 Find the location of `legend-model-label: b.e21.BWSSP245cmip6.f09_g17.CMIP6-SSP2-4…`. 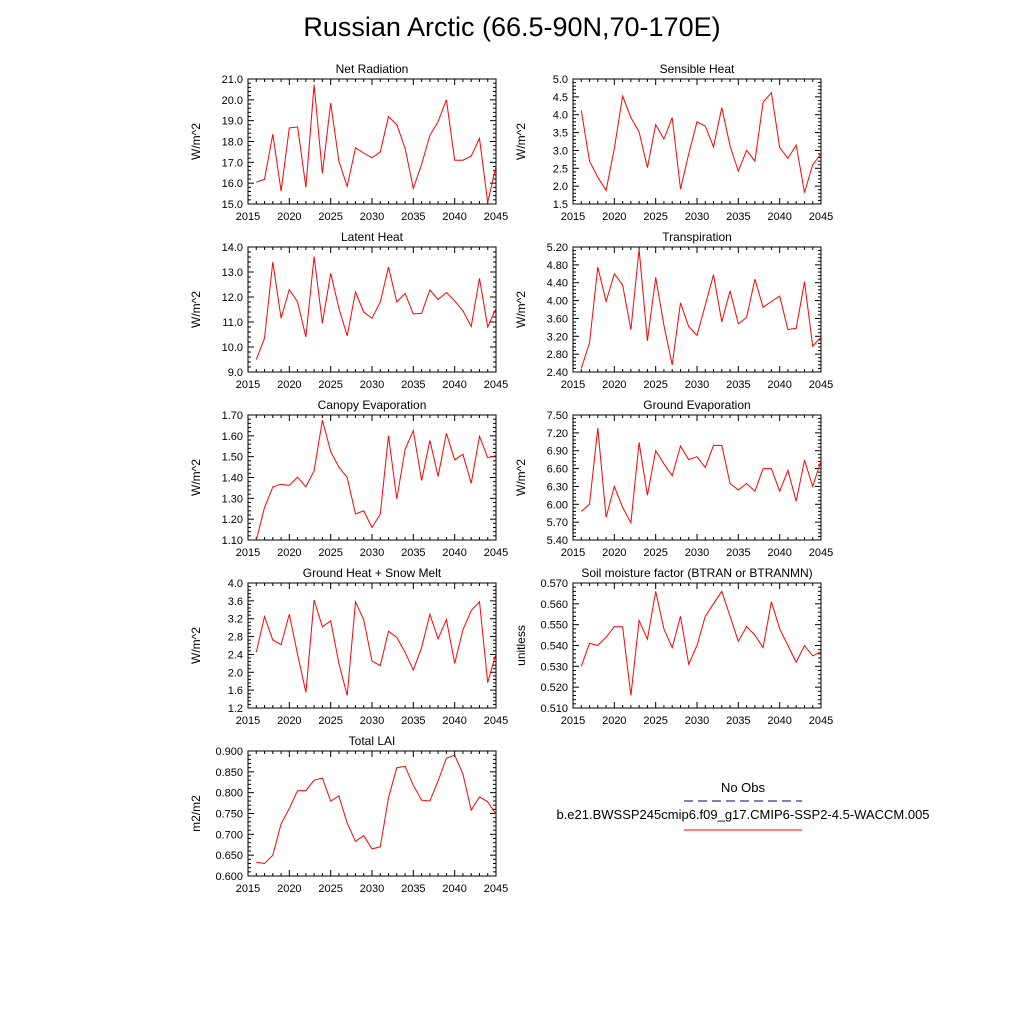

legend-model-label: b.e21.BWSSP245cmip6.f09_g17.CMIP6-SSP2-4… is located at coordinates (742, 814).